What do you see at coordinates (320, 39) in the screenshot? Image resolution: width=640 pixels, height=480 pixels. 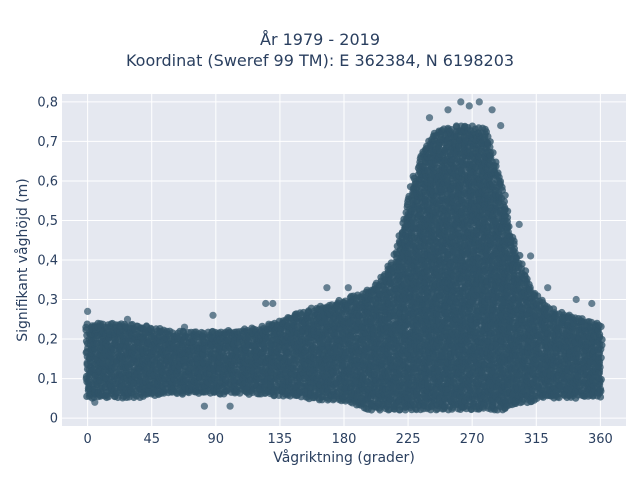 I see `chart-title: År 1979 - 2019` at bounding box center [320, 39].